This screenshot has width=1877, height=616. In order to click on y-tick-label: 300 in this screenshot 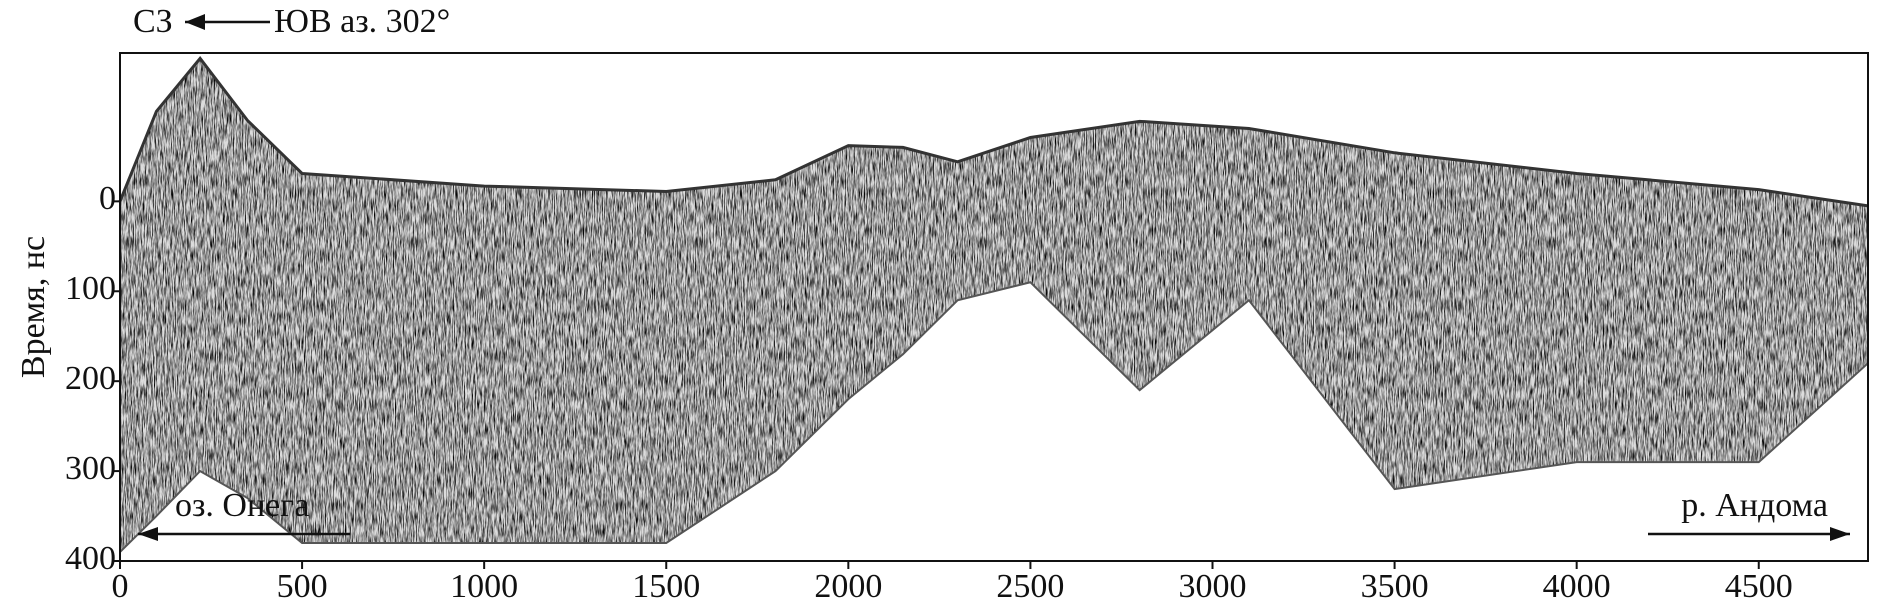, I will do `click(90, 468)`.